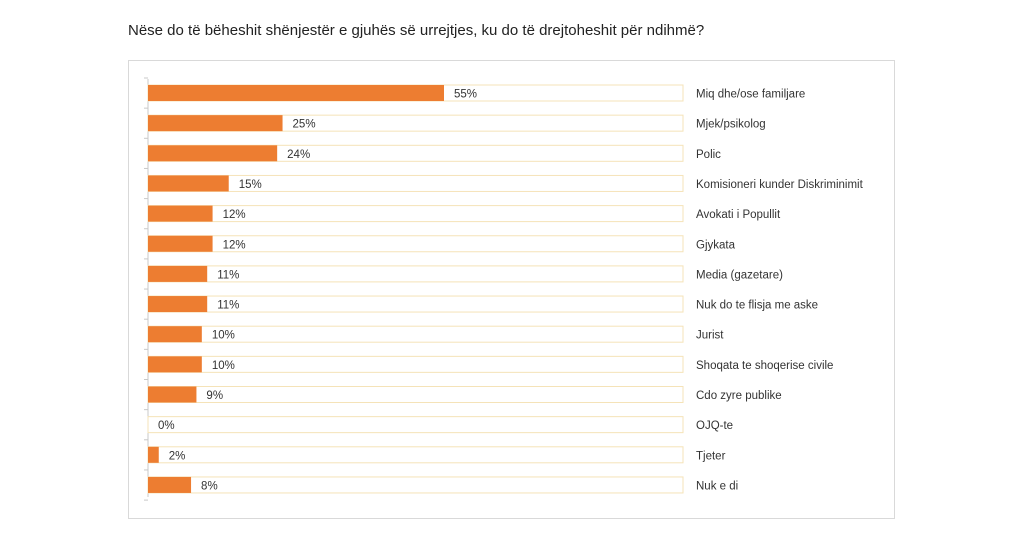 This screenshot has height=550, width=1026. Describe the element at coordinates (716, 245) in the screenshot. I see `category-label: Gjykata` at that location.